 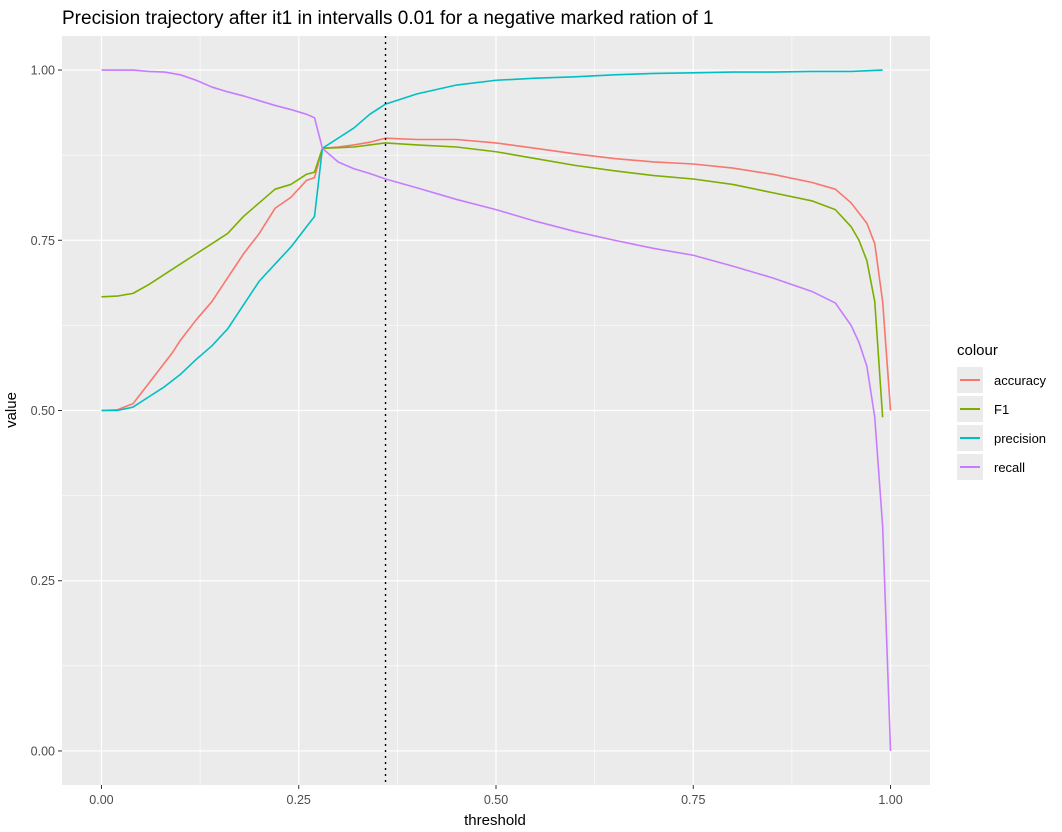 What do you see at coordinates (977, 350) in the screenshot?
I see `legend-title: colour` at bounding box center [977, 350].